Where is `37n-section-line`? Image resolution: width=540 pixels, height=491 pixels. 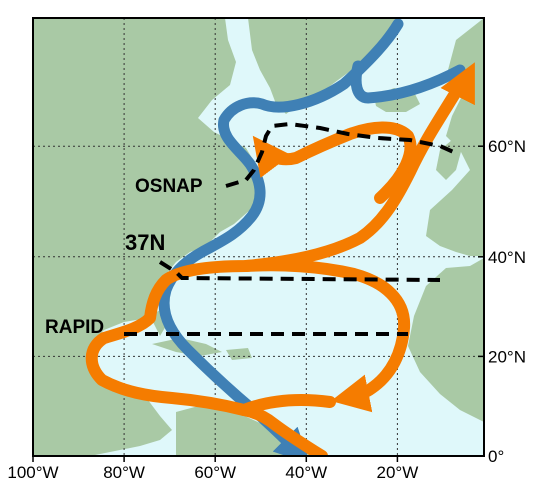
37n-section-line is located at coordinates (299, 271).